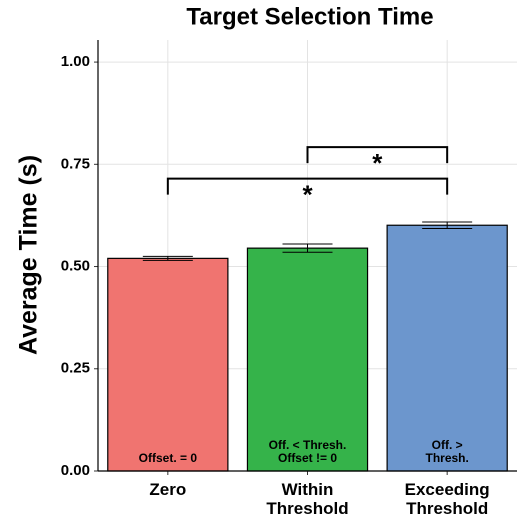 The height and width of the screenshot is (525, 519). I want to click on y-axis-label: Average Time (s), so click(29, 255).